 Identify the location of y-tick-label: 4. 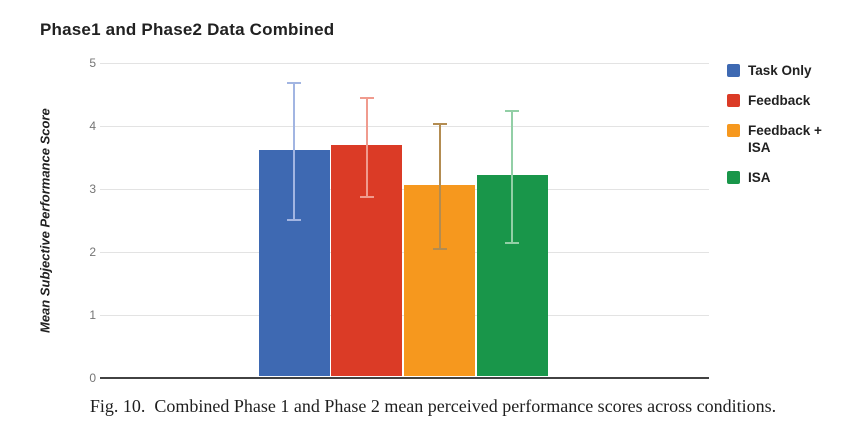
(92, 126).